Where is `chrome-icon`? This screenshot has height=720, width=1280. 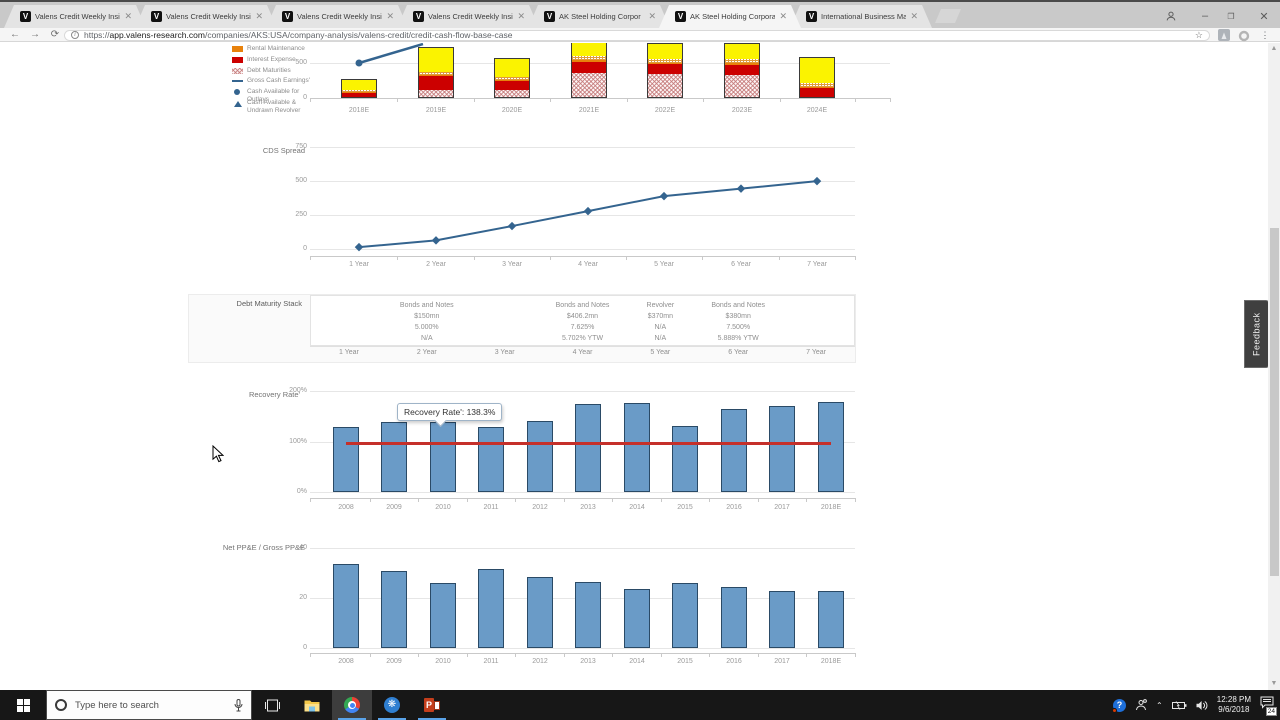 chrome-icon is located at coordinates (352, 705).